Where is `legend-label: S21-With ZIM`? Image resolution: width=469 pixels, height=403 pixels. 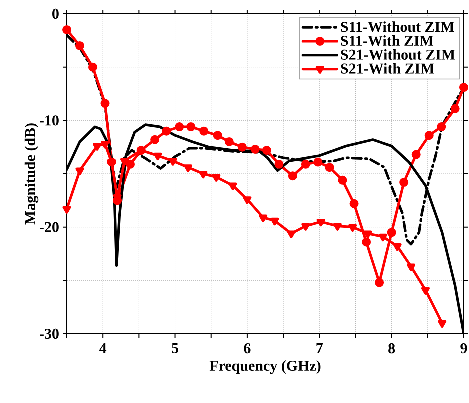
legend-label: S21-With ZIM is located at coordinates (387, 68).